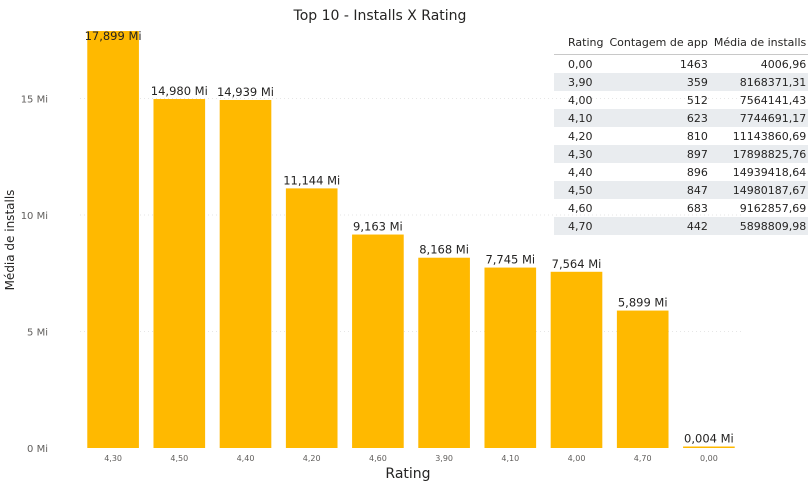  What do you see at coordinates (37, 333) in the screenshot?
I see `y-tick-label: 5 Mi` at bounding box center [37, 333].